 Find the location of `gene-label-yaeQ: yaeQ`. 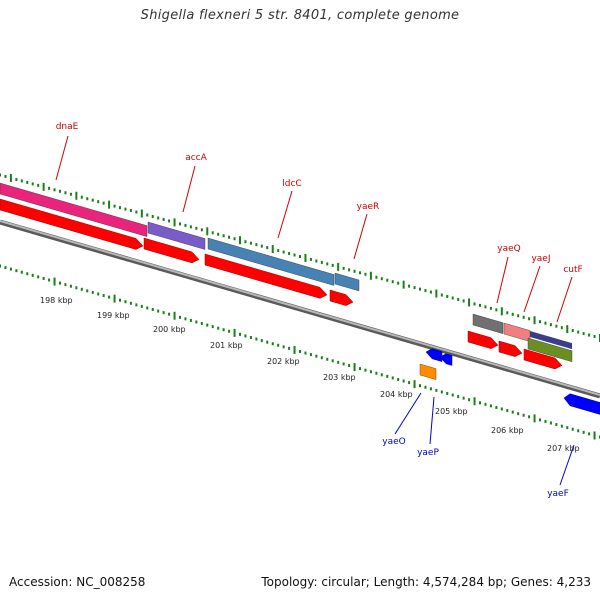

gene-label-yaeQ: yaeQ is located at coordinates (508, 249).